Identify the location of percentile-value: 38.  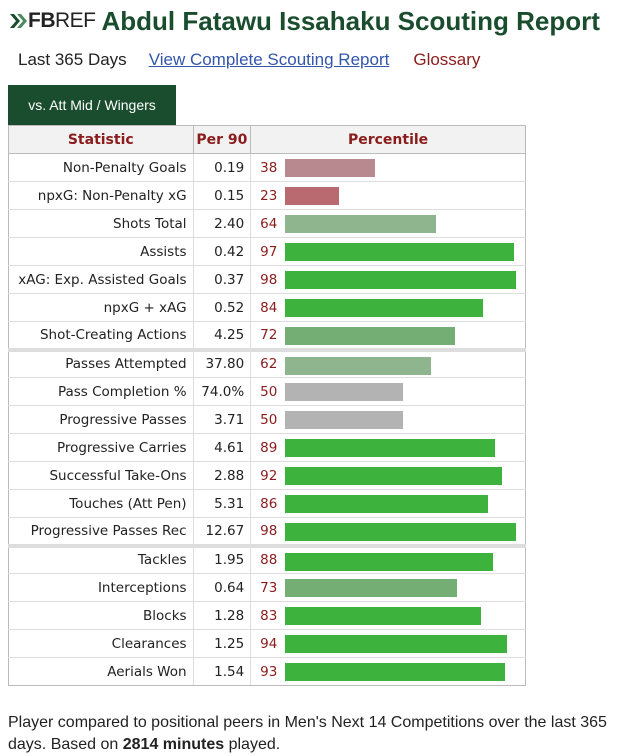
(269, 167).